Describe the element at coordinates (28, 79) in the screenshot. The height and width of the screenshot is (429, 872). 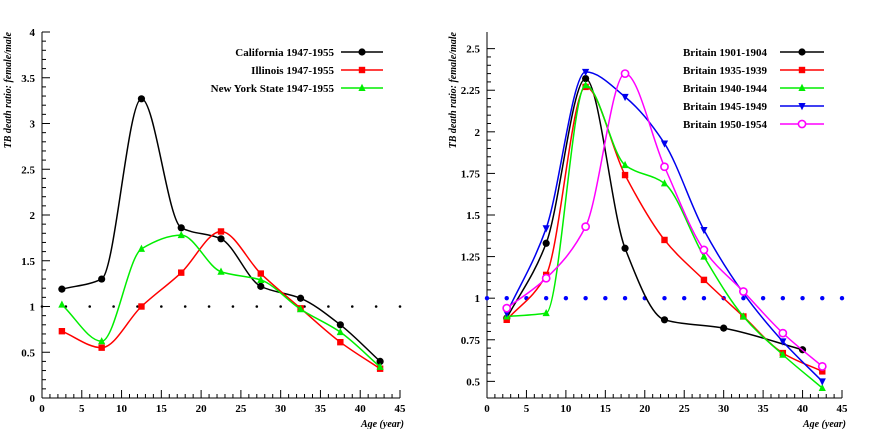
I see `y-tick-label: 3.5` at that location.